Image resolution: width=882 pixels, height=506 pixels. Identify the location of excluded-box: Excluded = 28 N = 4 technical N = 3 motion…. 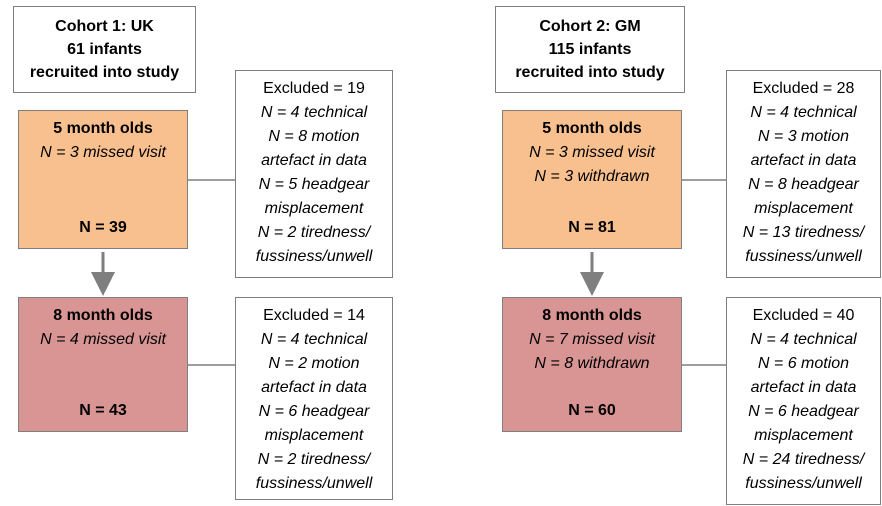
(803, 174).